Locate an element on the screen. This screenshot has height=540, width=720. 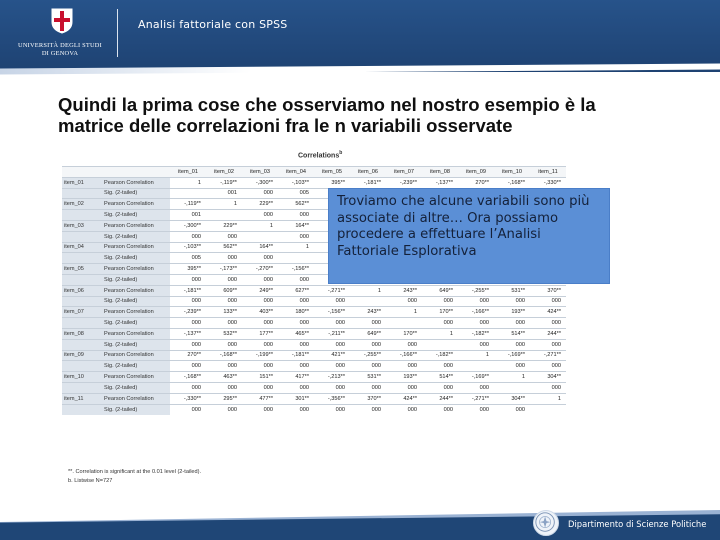
table-cell: -,330** is located at coordinates (188, 398).